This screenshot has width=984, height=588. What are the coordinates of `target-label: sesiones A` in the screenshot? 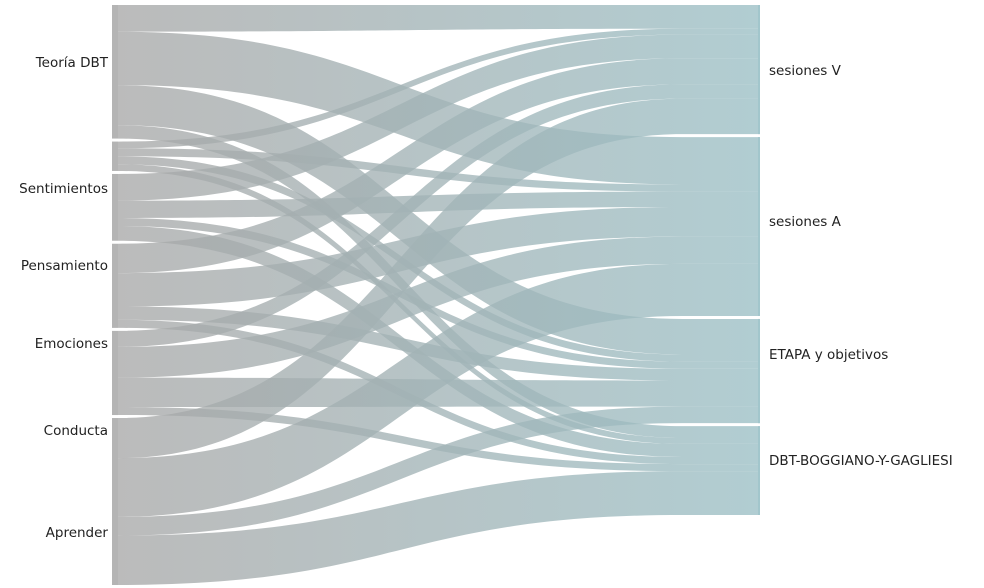 It's located at (805, 222).